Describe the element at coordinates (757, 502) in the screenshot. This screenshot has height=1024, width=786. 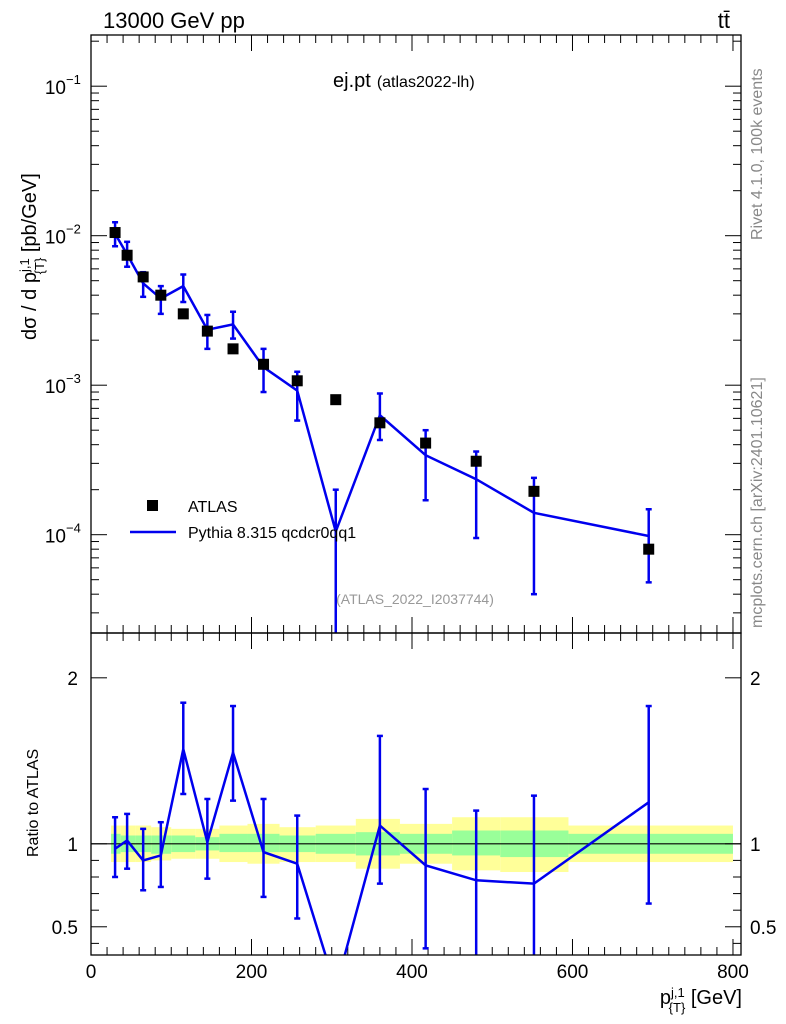
I see `source-label: mcplots.cern.ch [arXiv:2401.10621]` at that location.